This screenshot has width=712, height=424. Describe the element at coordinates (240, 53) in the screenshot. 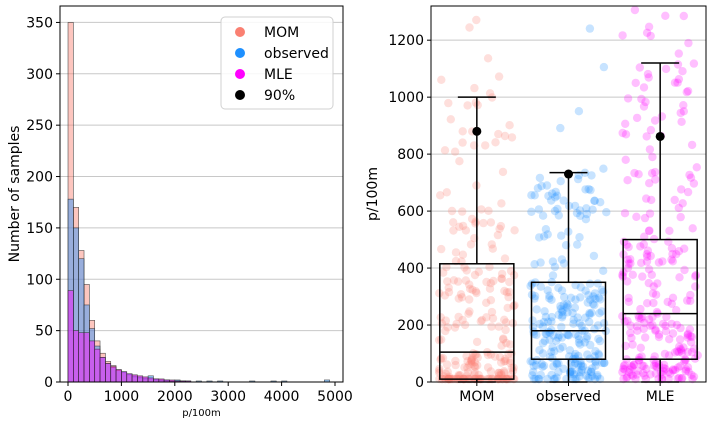

I see `legend-marker-observed` at that location.